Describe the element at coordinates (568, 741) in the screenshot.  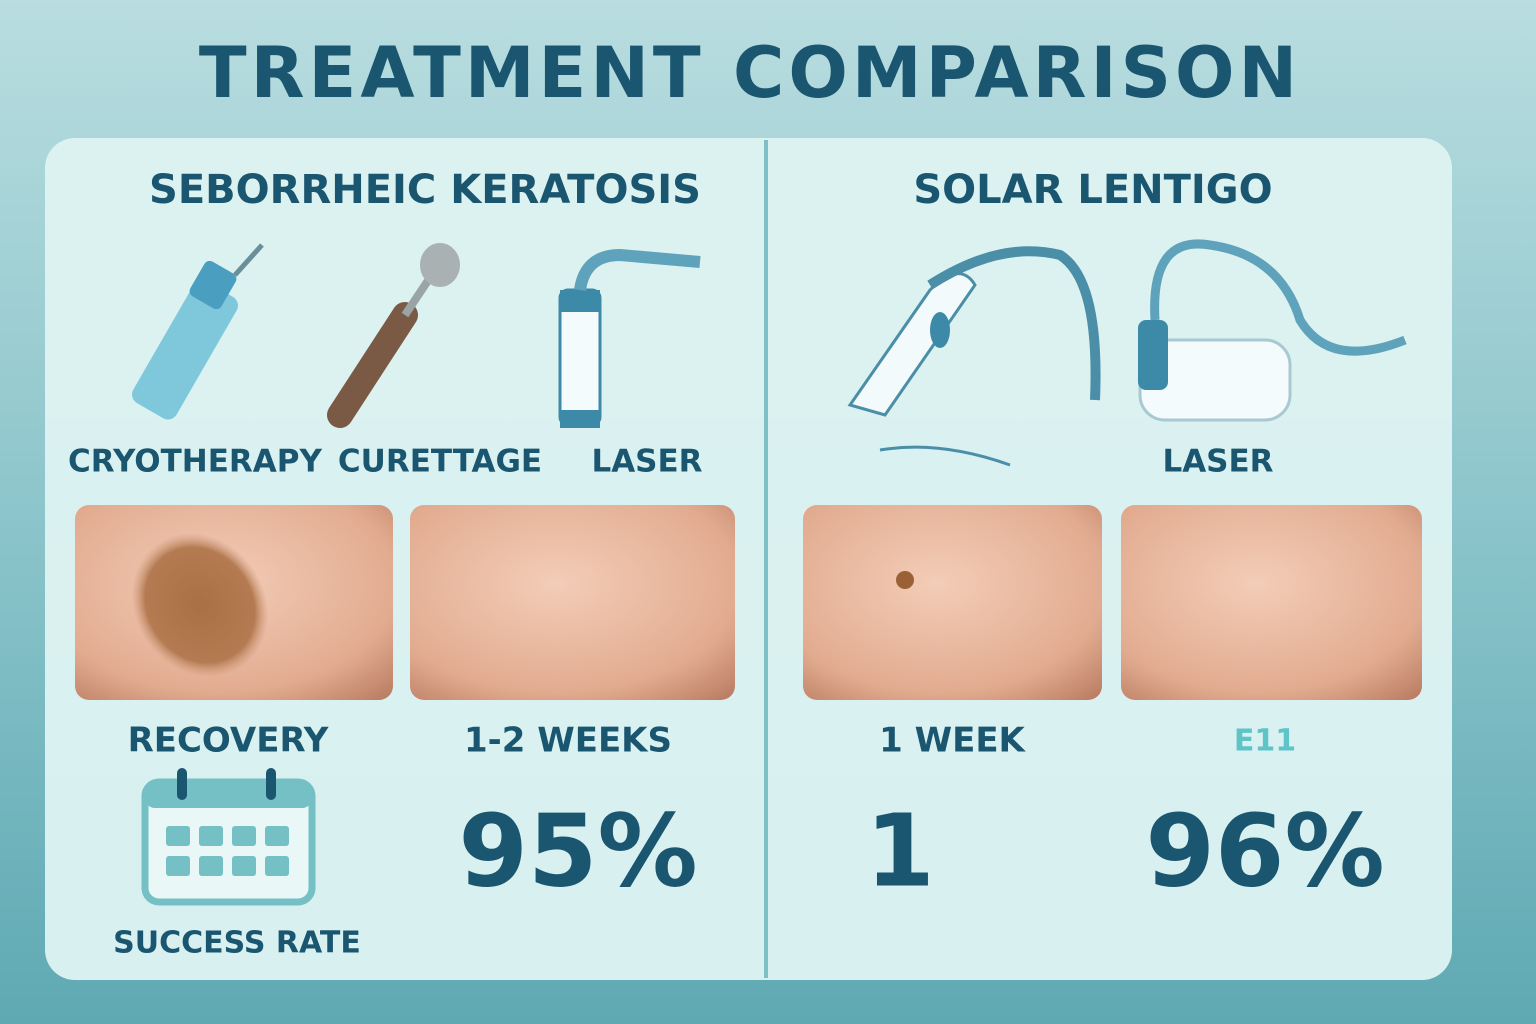
I see `recovery-time: 1-2 WEEKS` at that location.